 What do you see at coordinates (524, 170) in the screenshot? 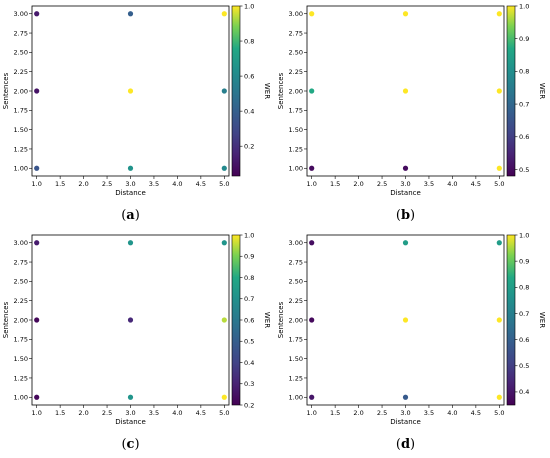
I see `colorbar-tick-label: 0.5` at bounding box center [524, 170].